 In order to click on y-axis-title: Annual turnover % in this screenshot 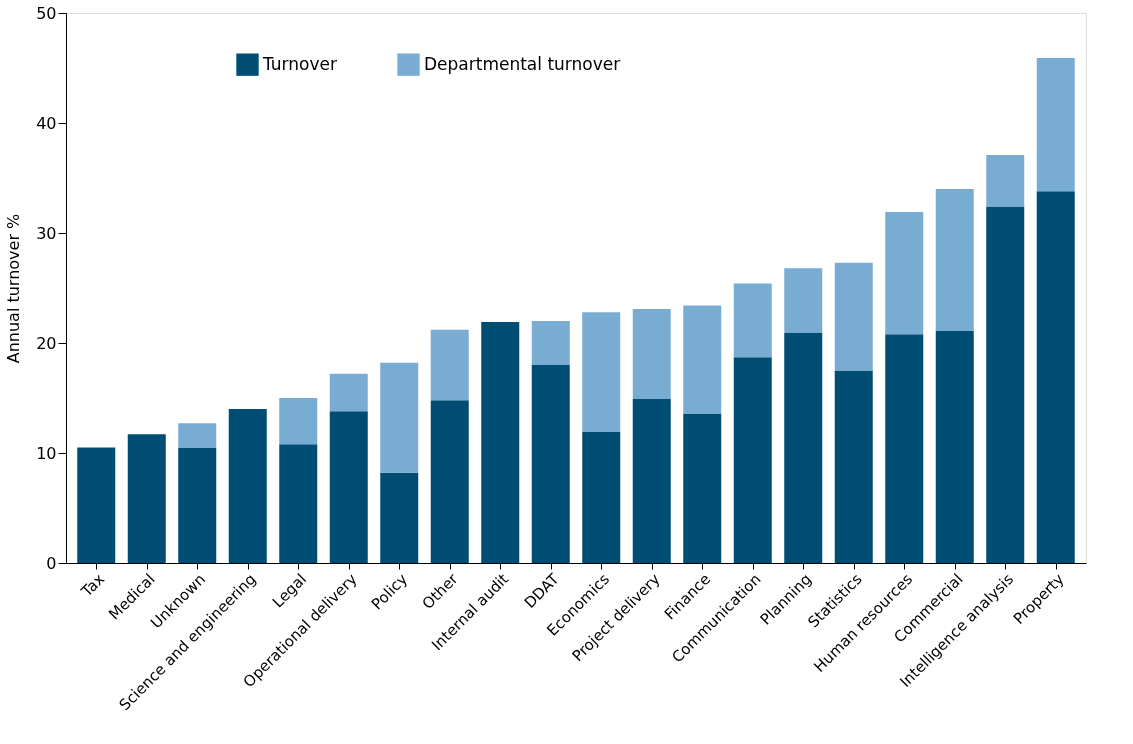, I will do `click(14, 288)`.